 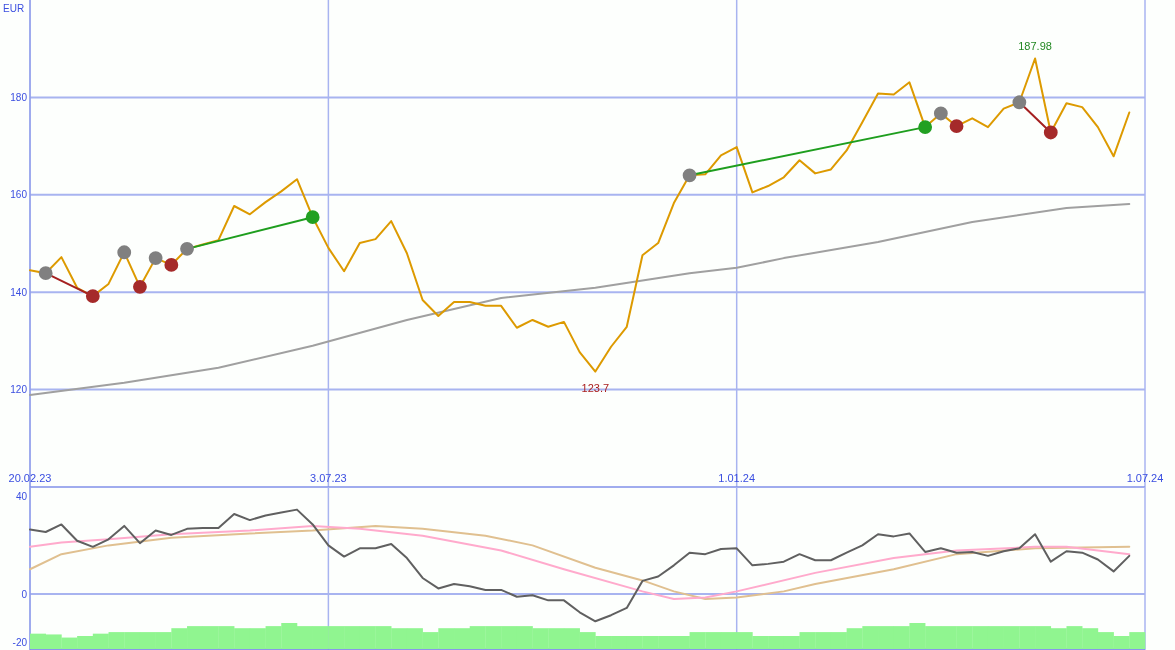 I want to click on y-tick-label: 0, so click(x=24, y=594).